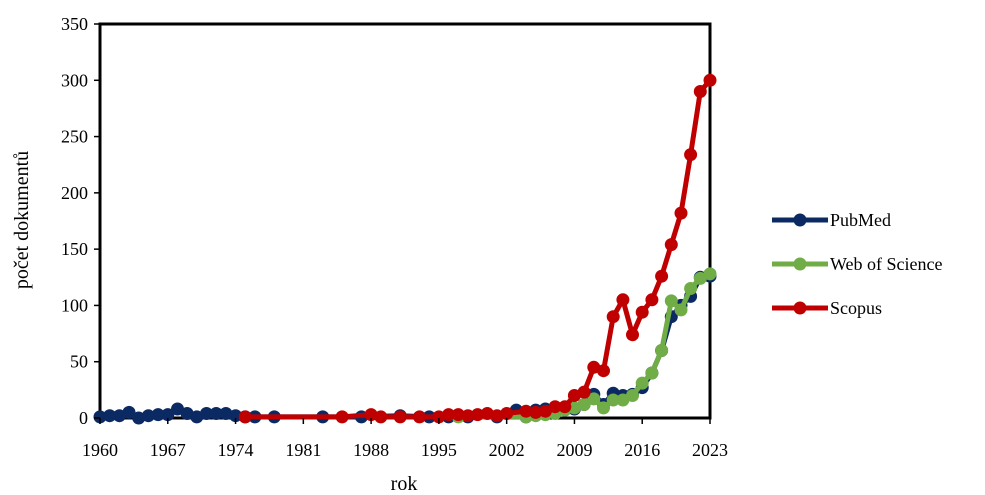 Image resolution: width=985 pixels, height=495 pixels. I want to click on series-web-of-science, so click(584, 345).